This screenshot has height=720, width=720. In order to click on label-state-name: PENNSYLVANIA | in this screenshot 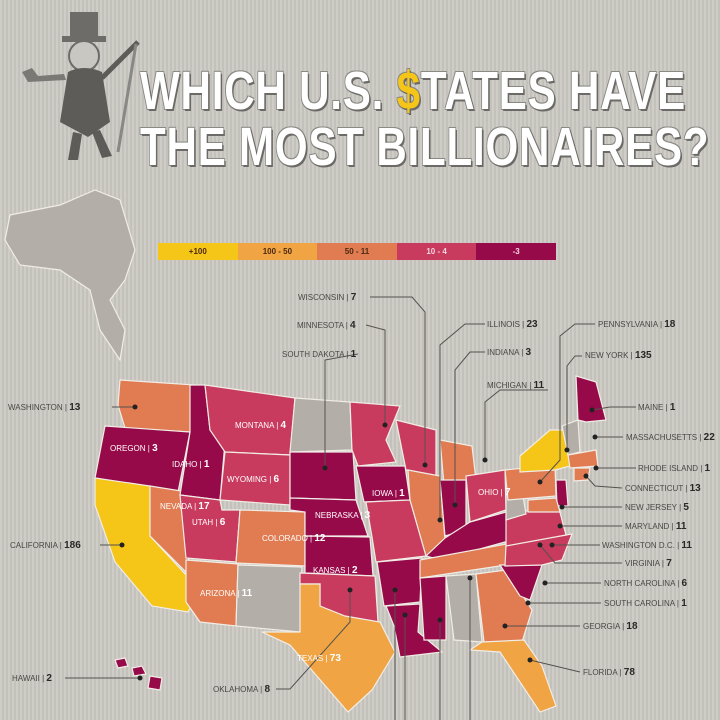, I will do `click(631, 324)`.